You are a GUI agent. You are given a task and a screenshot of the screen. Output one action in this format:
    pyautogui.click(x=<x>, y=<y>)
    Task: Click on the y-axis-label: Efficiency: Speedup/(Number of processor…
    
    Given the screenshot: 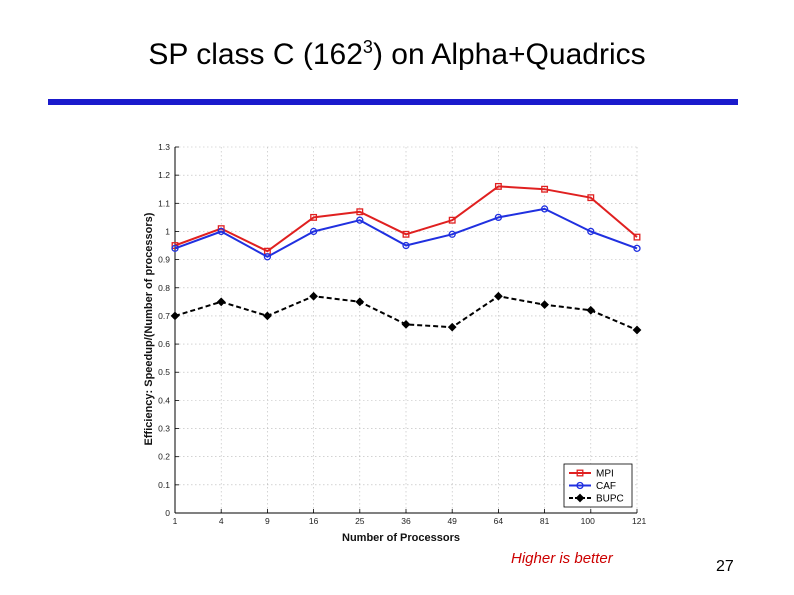 What is the action you would take?
    pyautogui.click(x=149, y=328)
    